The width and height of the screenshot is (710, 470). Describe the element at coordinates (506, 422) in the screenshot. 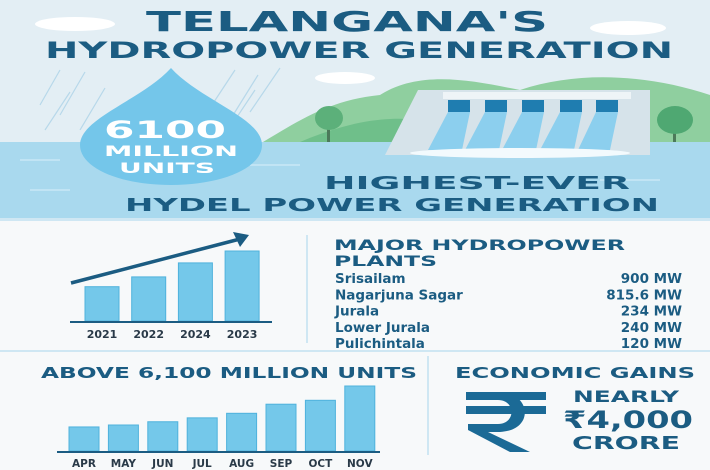

I see `rupee-icon` at that location.